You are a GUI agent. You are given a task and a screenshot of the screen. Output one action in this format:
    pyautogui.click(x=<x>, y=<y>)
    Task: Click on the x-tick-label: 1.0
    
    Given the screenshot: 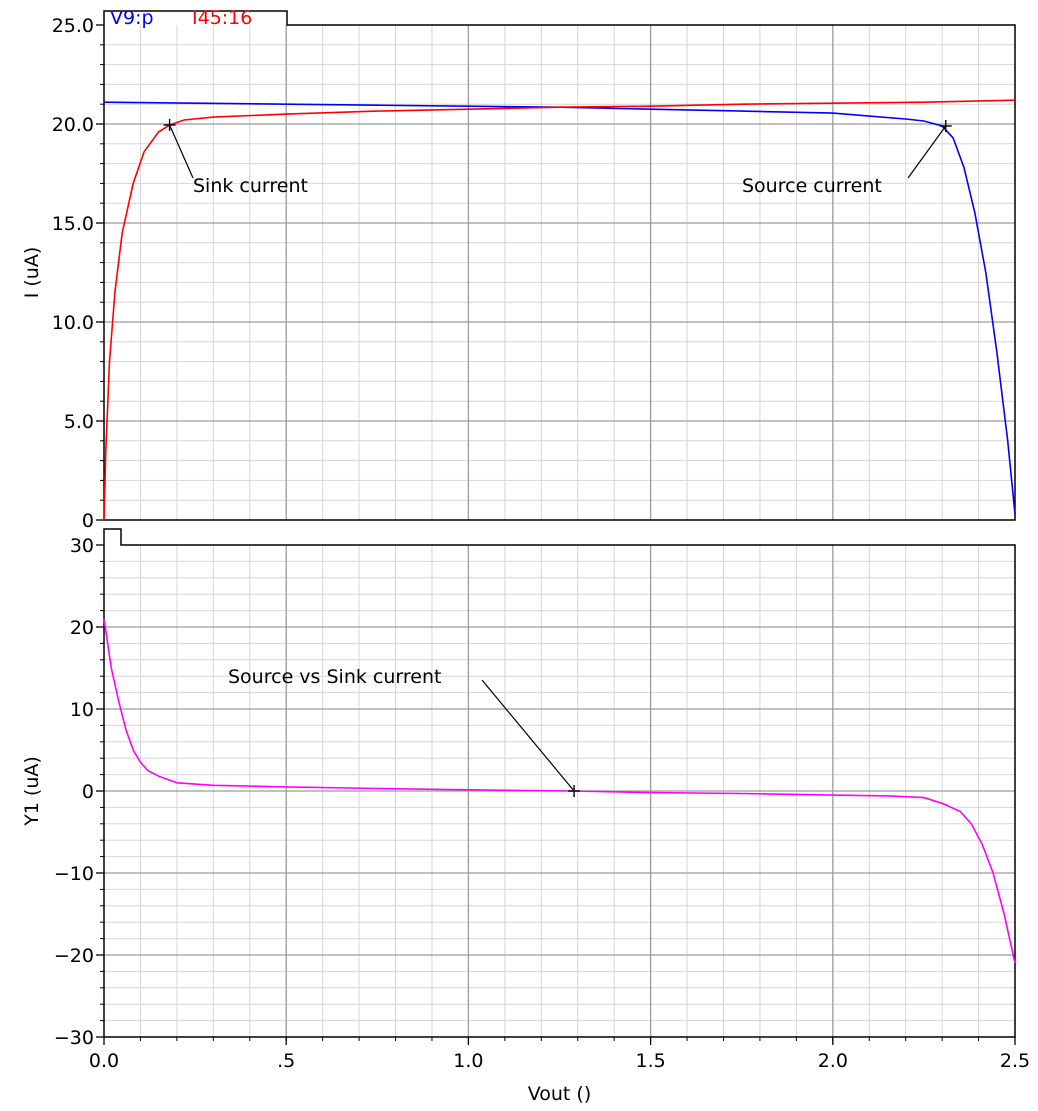 What is the action you would take?
    pyautogui.click(x=468, y=1061)
    